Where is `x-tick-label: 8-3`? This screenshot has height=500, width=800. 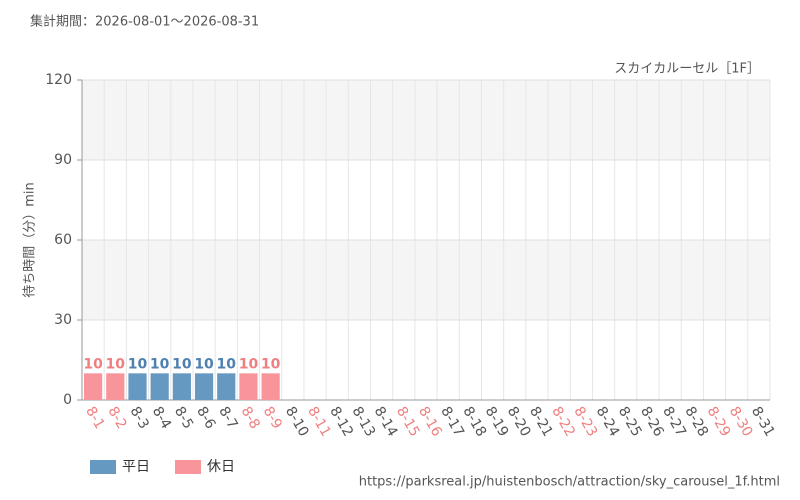
x-tick-label: 8-3 is located at coordinates (139, 418).